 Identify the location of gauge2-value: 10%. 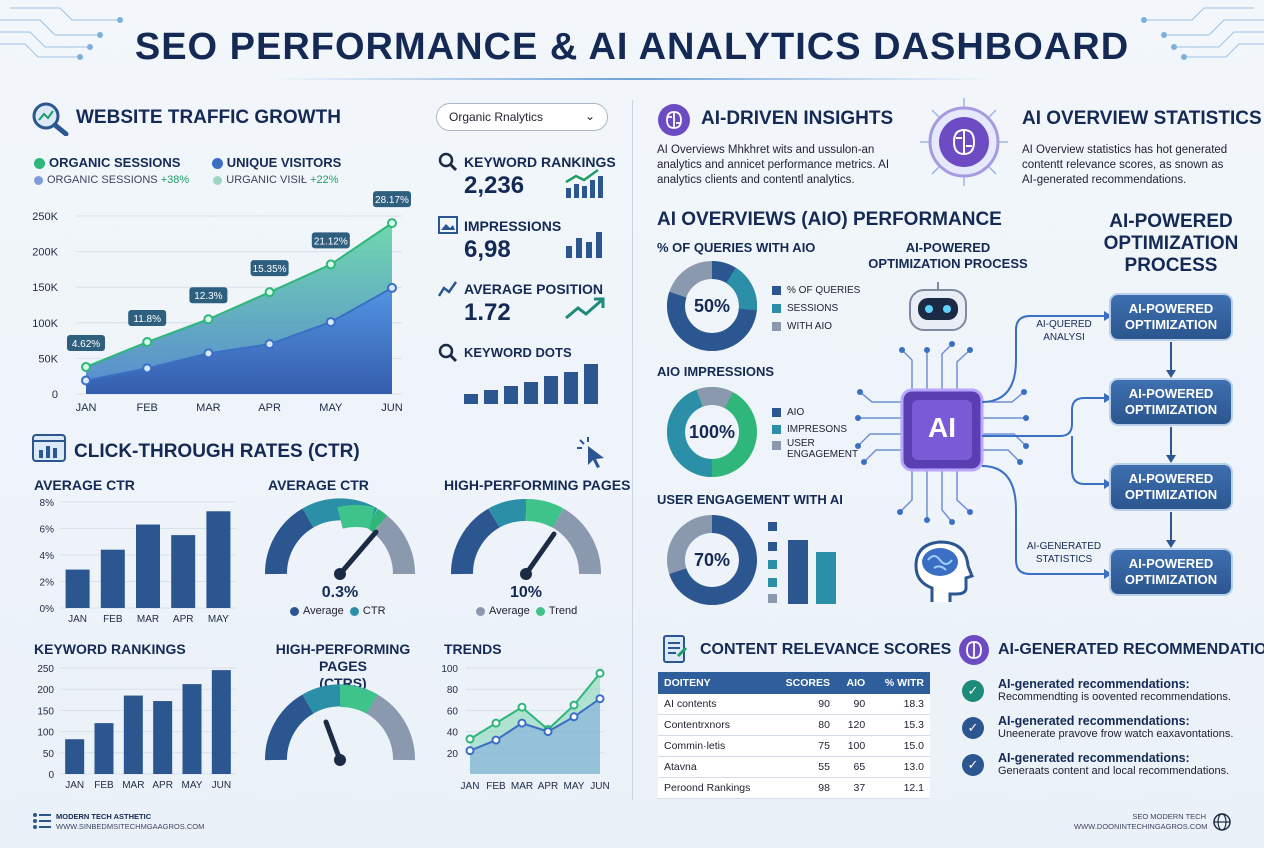
(526, 592).